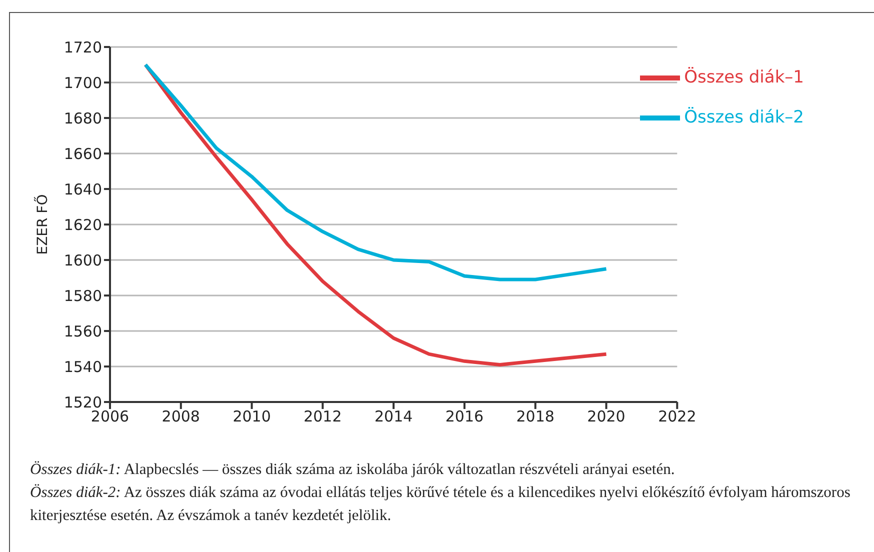 The height and width of the screenshot is (552, 874). I want to click on x-tick-label: 2012, so click(323, 417).